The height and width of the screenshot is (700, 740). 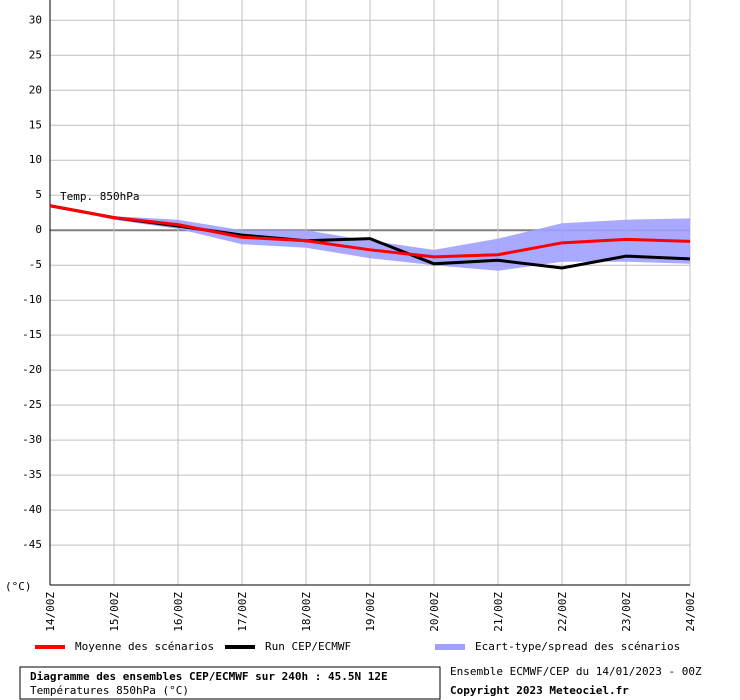 What do you see at coordinates (32, 369) in the screenshot?
I see `y-tick-label: -20` at bounding box center [32, 369].